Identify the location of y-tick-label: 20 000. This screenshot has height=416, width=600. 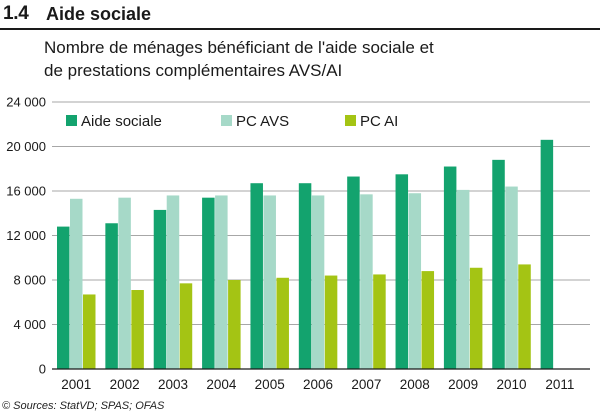
(26, 146).